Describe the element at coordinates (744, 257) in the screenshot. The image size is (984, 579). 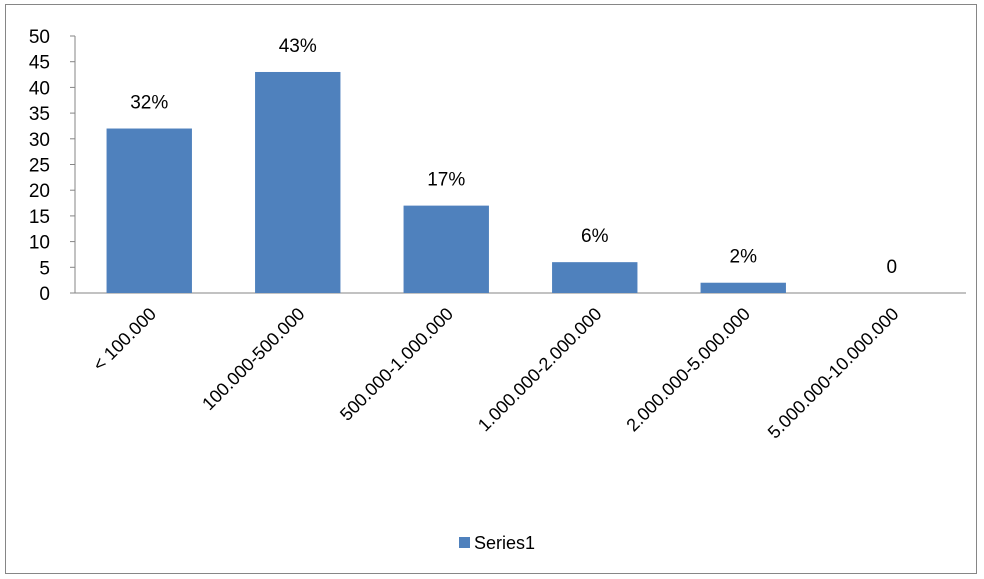
I see `data-label: 2%` at that location.